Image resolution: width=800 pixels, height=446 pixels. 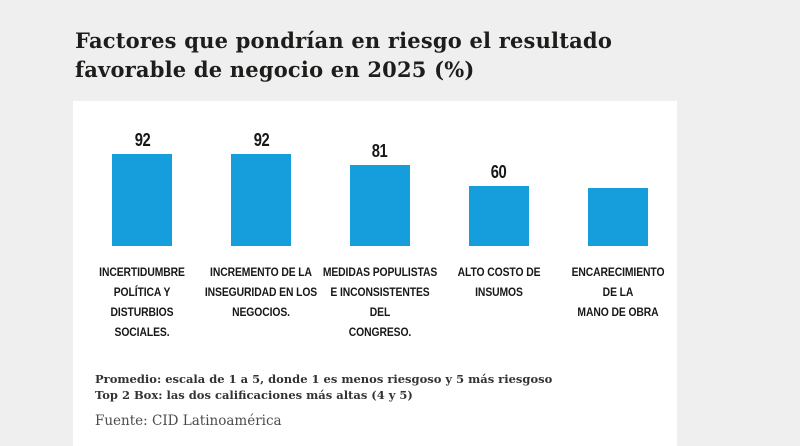 I want to click on bar-value-label: 81, so click(x=380, y=151).